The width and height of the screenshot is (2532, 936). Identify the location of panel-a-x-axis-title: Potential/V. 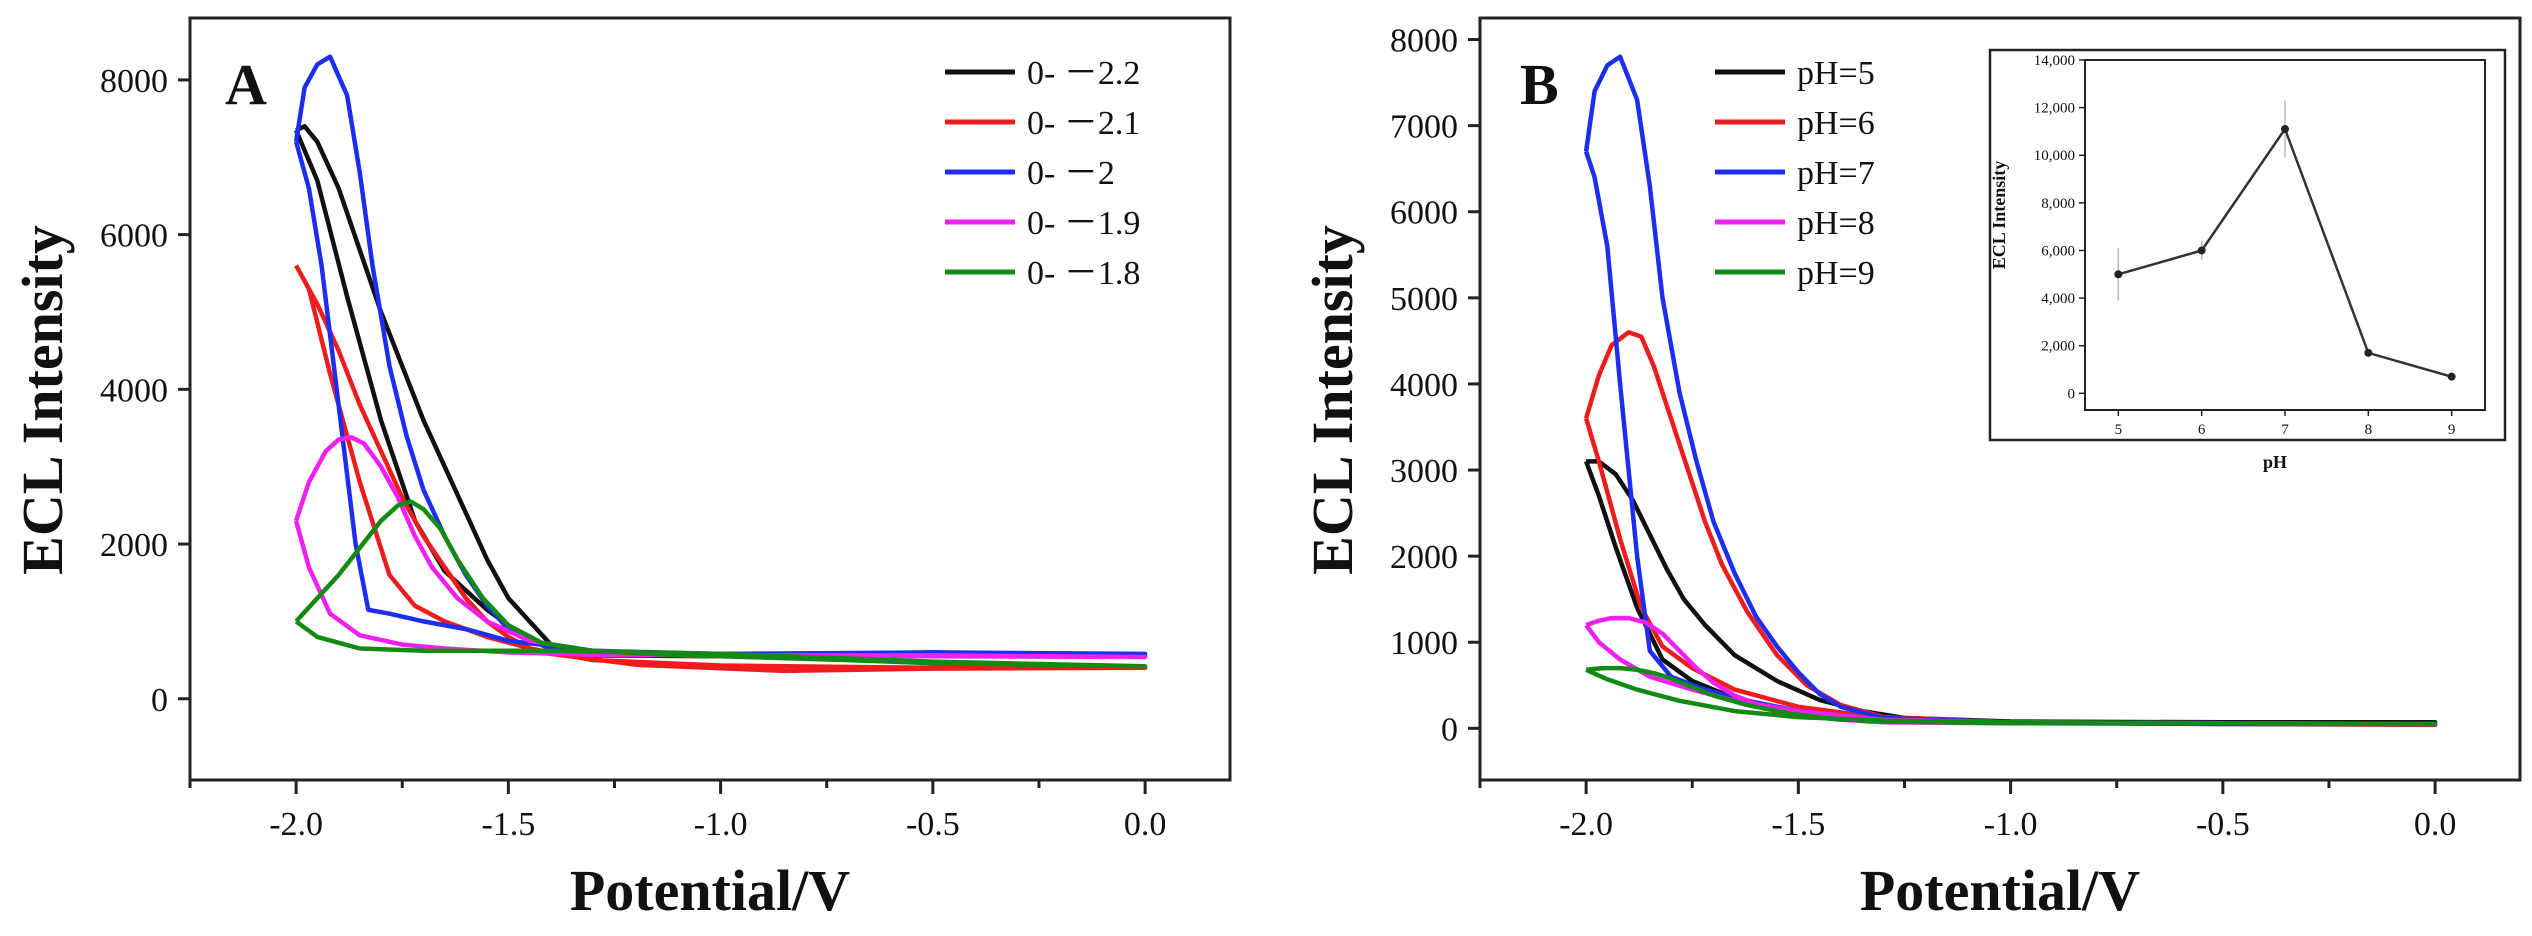
(710, 890).